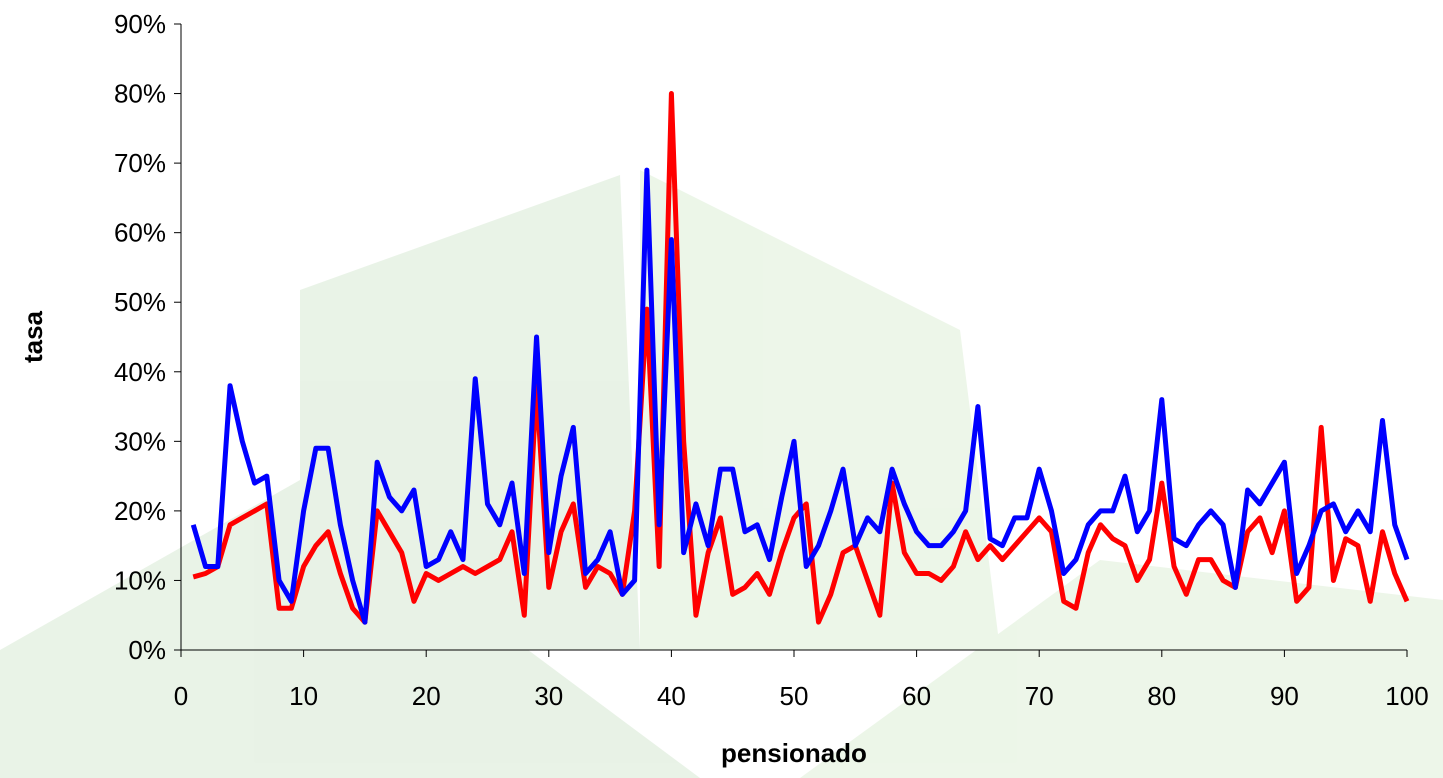 This screenshot has width=1443, height=778. What do you see at coordinates (140, 441) in the screenshot?
I see `y-tick-label: 30%` at bounding box center [140, 441].